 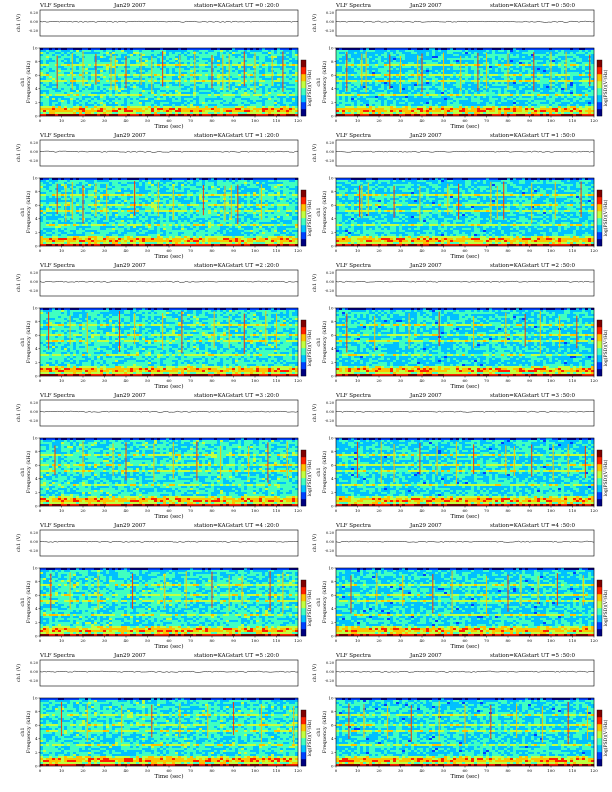 I want to click on panel-start-time: start UT =0 :50:0, so click(x=550, y=6).